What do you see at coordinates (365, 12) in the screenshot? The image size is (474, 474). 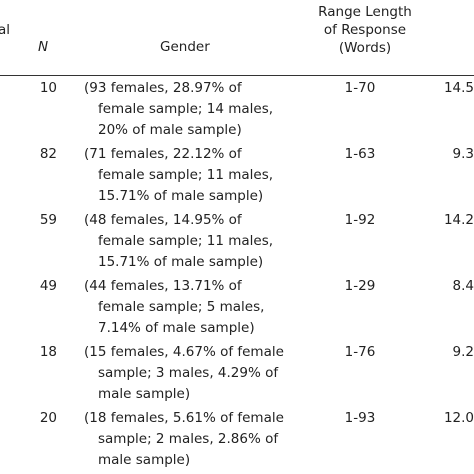 I see `header-cell: Range Length` at bounding box center [365, 12].